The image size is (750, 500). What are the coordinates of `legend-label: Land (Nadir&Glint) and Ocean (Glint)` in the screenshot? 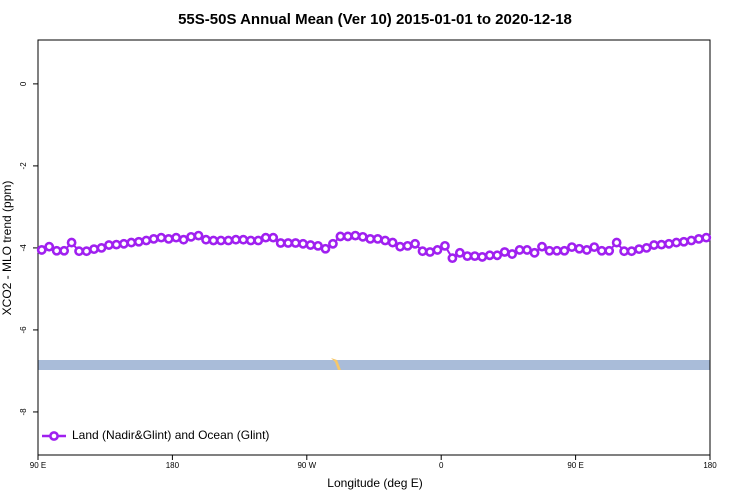 It's located at (170, 435).